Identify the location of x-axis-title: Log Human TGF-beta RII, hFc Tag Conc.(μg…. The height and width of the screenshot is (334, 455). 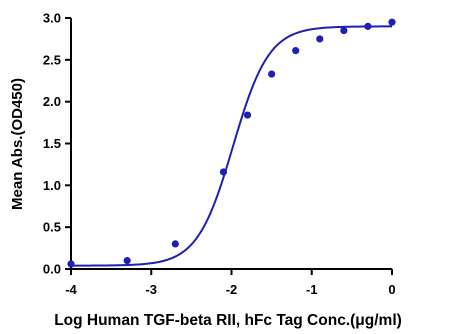
(228, 320).